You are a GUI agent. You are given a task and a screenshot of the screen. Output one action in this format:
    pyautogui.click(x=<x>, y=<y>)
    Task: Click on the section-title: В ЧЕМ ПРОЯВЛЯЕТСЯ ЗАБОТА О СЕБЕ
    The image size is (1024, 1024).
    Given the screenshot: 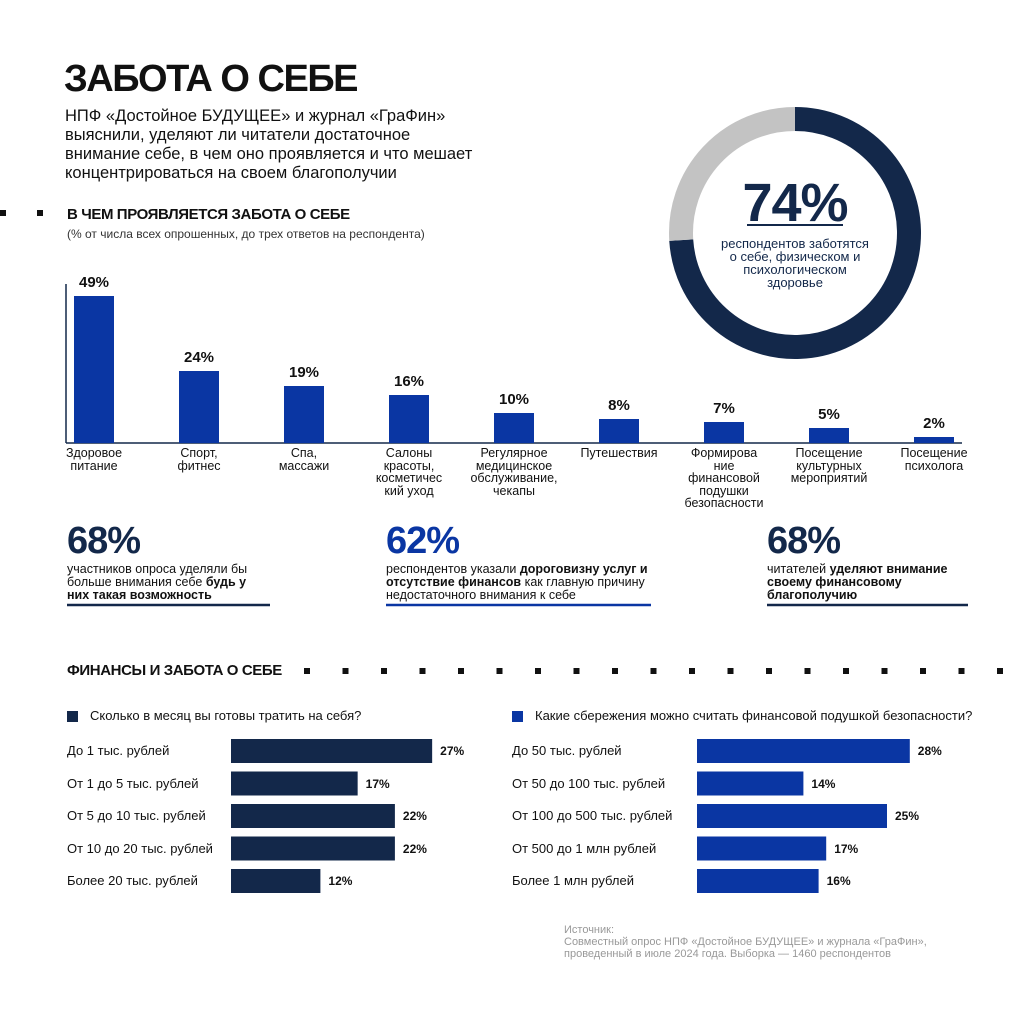 What is the action you would take?
    pyautogui.click(x=208, y=214)
    